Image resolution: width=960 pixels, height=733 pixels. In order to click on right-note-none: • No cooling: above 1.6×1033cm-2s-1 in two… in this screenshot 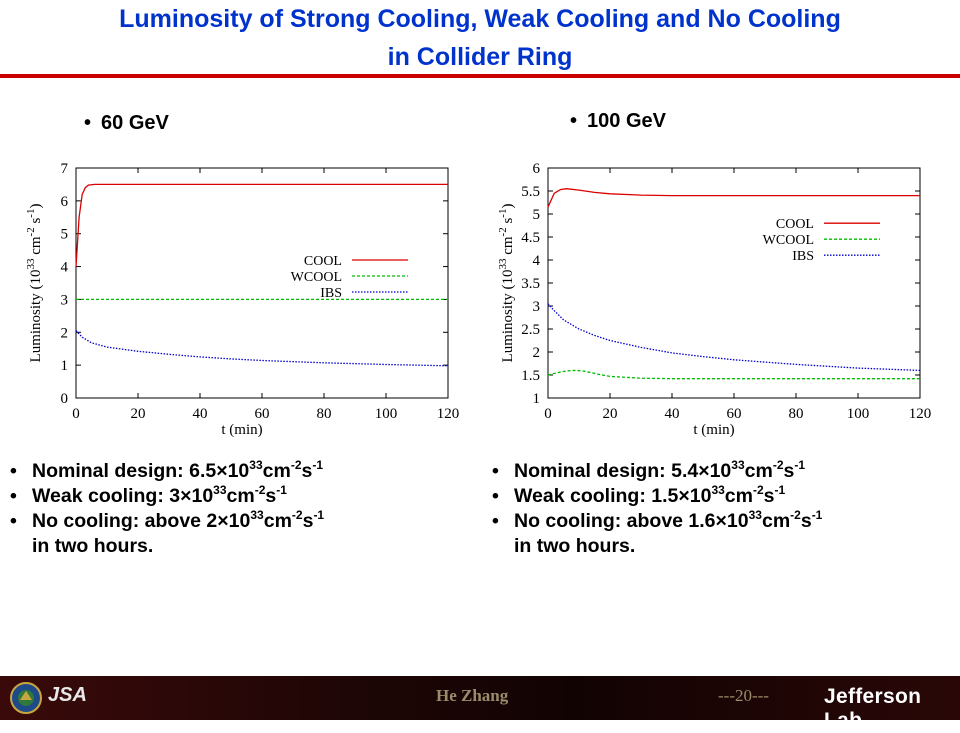, I will do `click(657, 532)`.